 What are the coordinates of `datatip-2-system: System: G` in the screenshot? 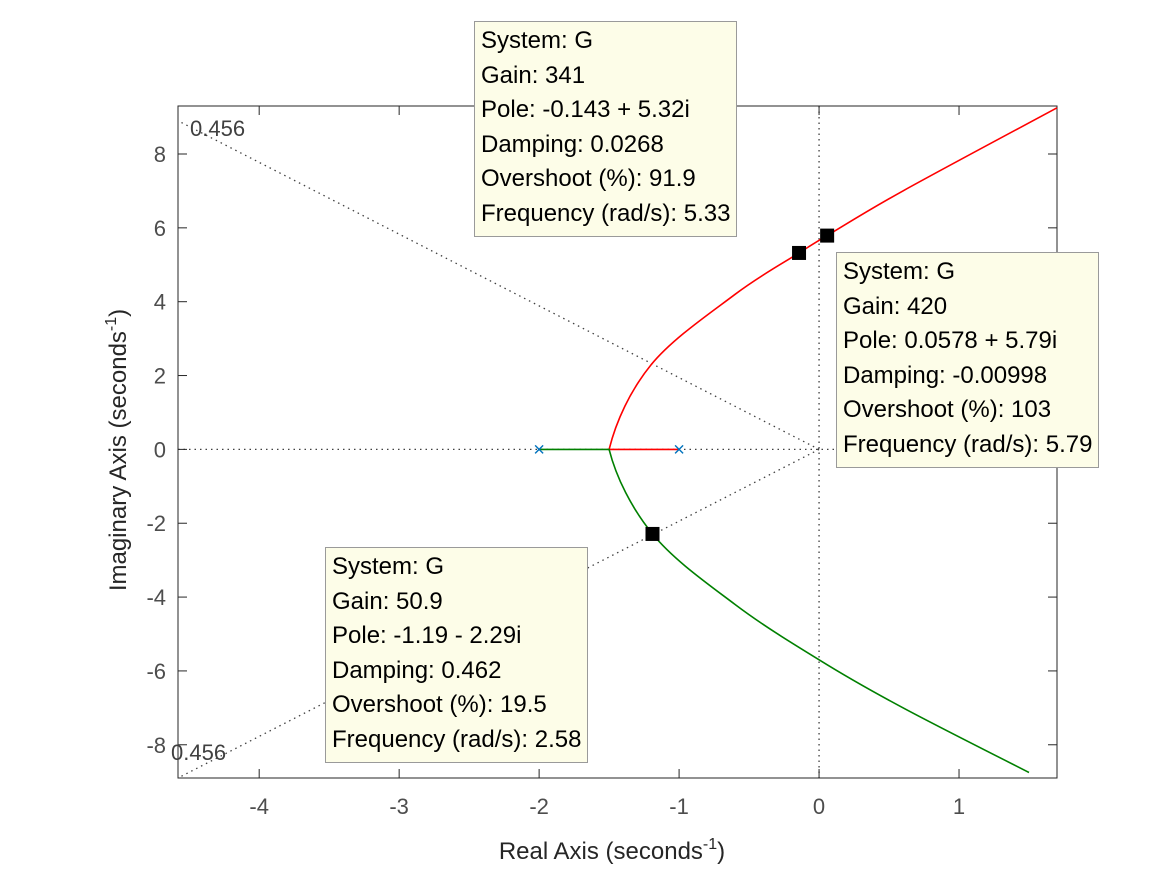 It's located at (899, 271).